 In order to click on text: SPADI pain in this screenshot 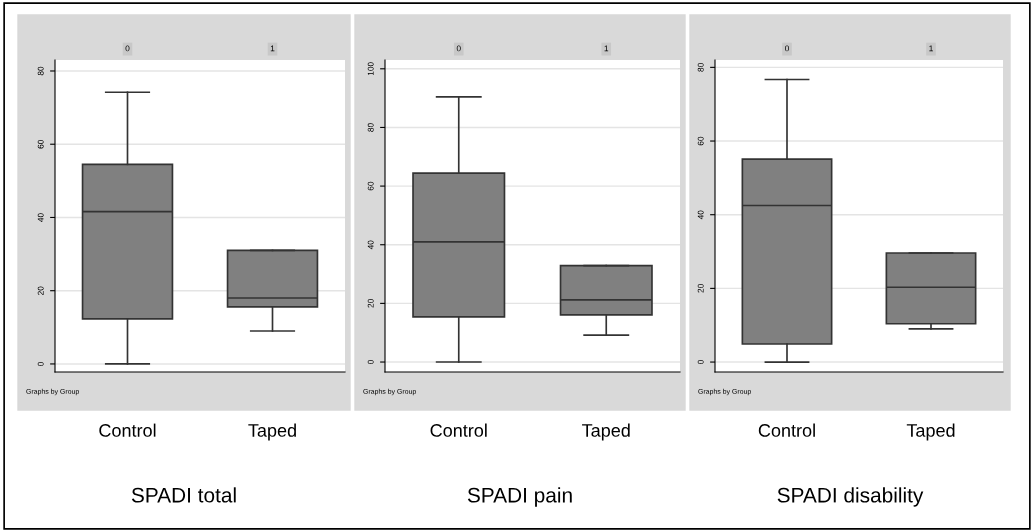, I will do `click(519, 497)`.